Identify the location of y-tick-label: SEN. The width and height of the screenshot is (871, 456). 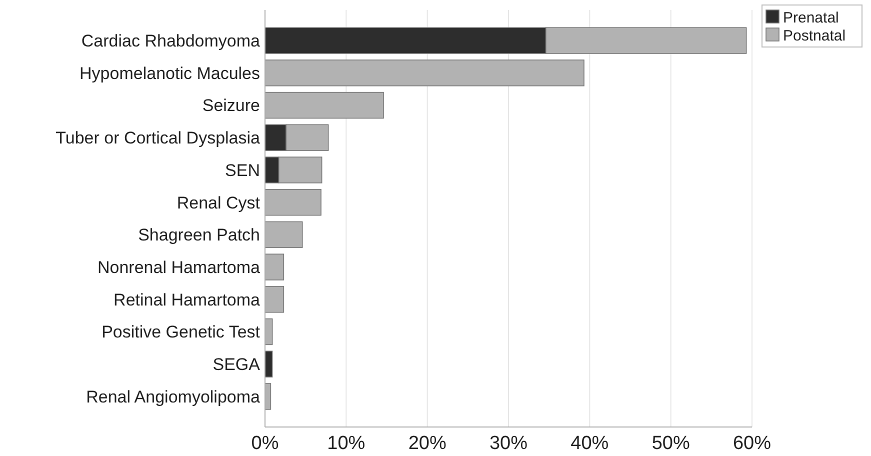
(242, 170).